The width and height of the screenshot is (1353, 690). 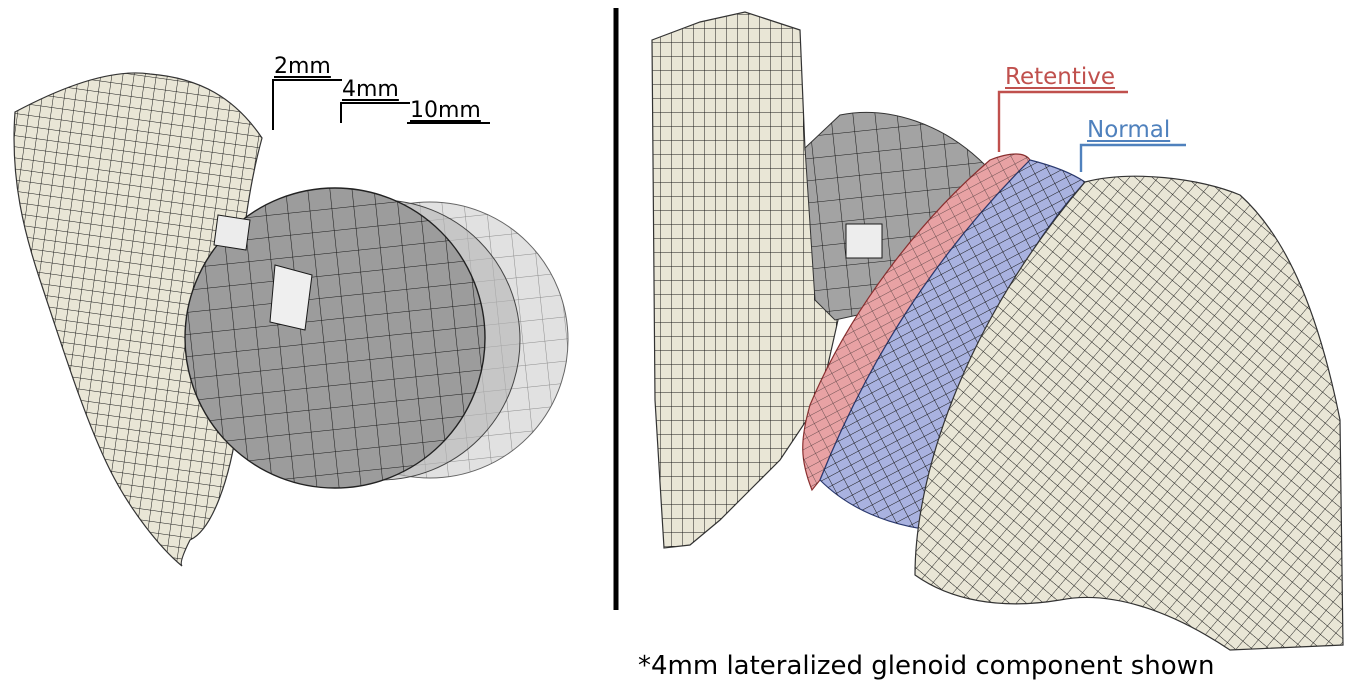 I want to click on footnote: *4mm lateralized glenoid component shown, so click(x=926, y=666).